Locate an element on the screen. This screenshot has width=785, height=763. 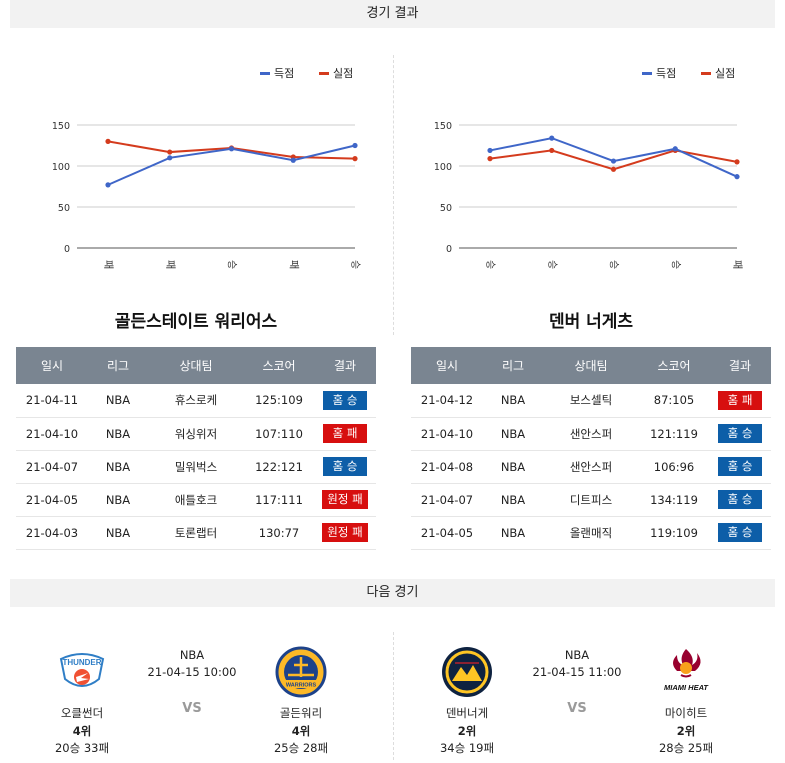
legend-label-allowed: 실점 is located at coordinates (343, 73).